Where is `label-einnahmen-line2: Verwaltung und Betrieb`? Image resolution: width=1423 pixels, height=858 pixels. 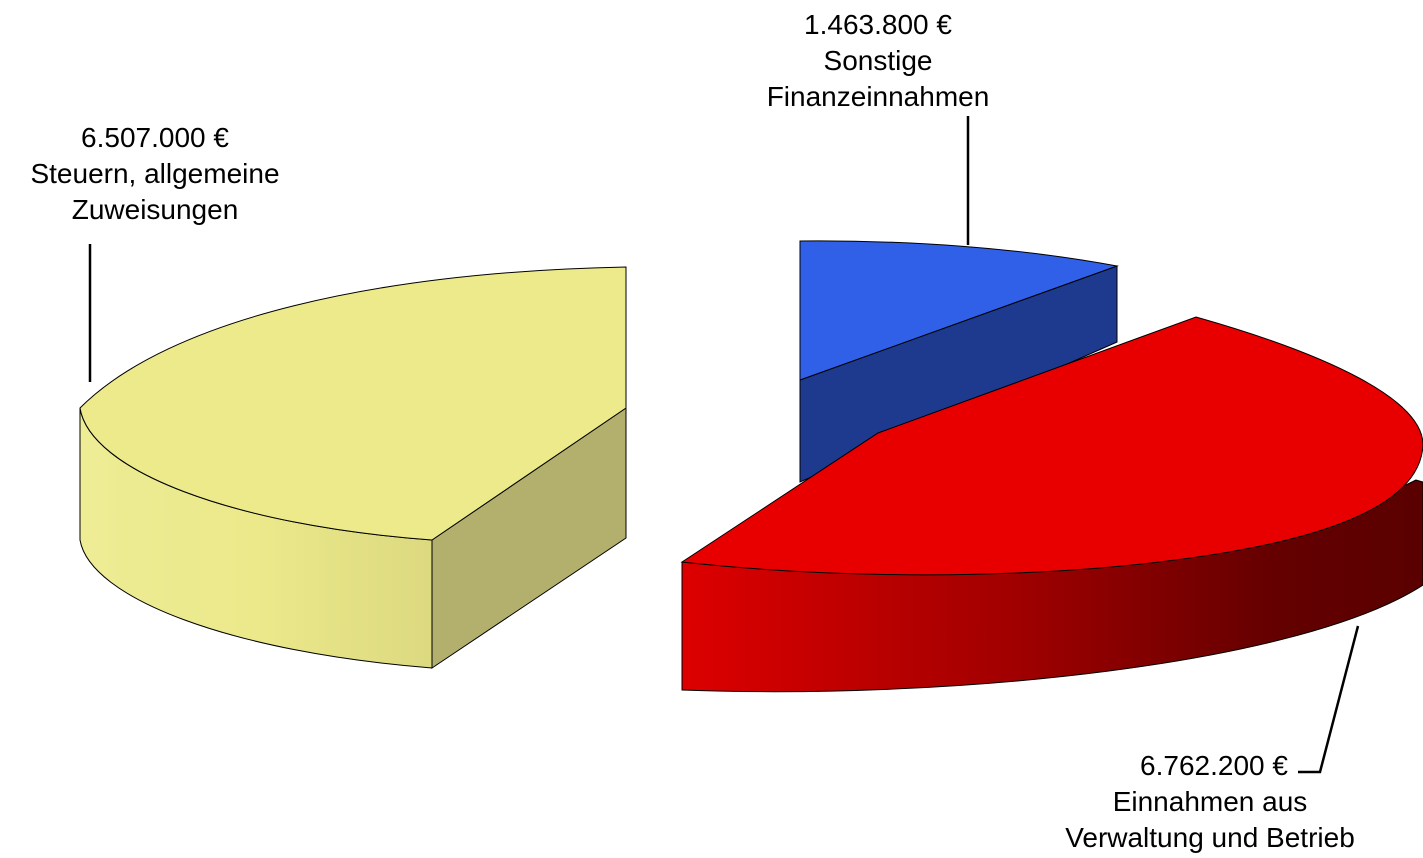 label-einnahmen-line2: Verwaltung und Betrieb is located at coordinates (1210, 837).